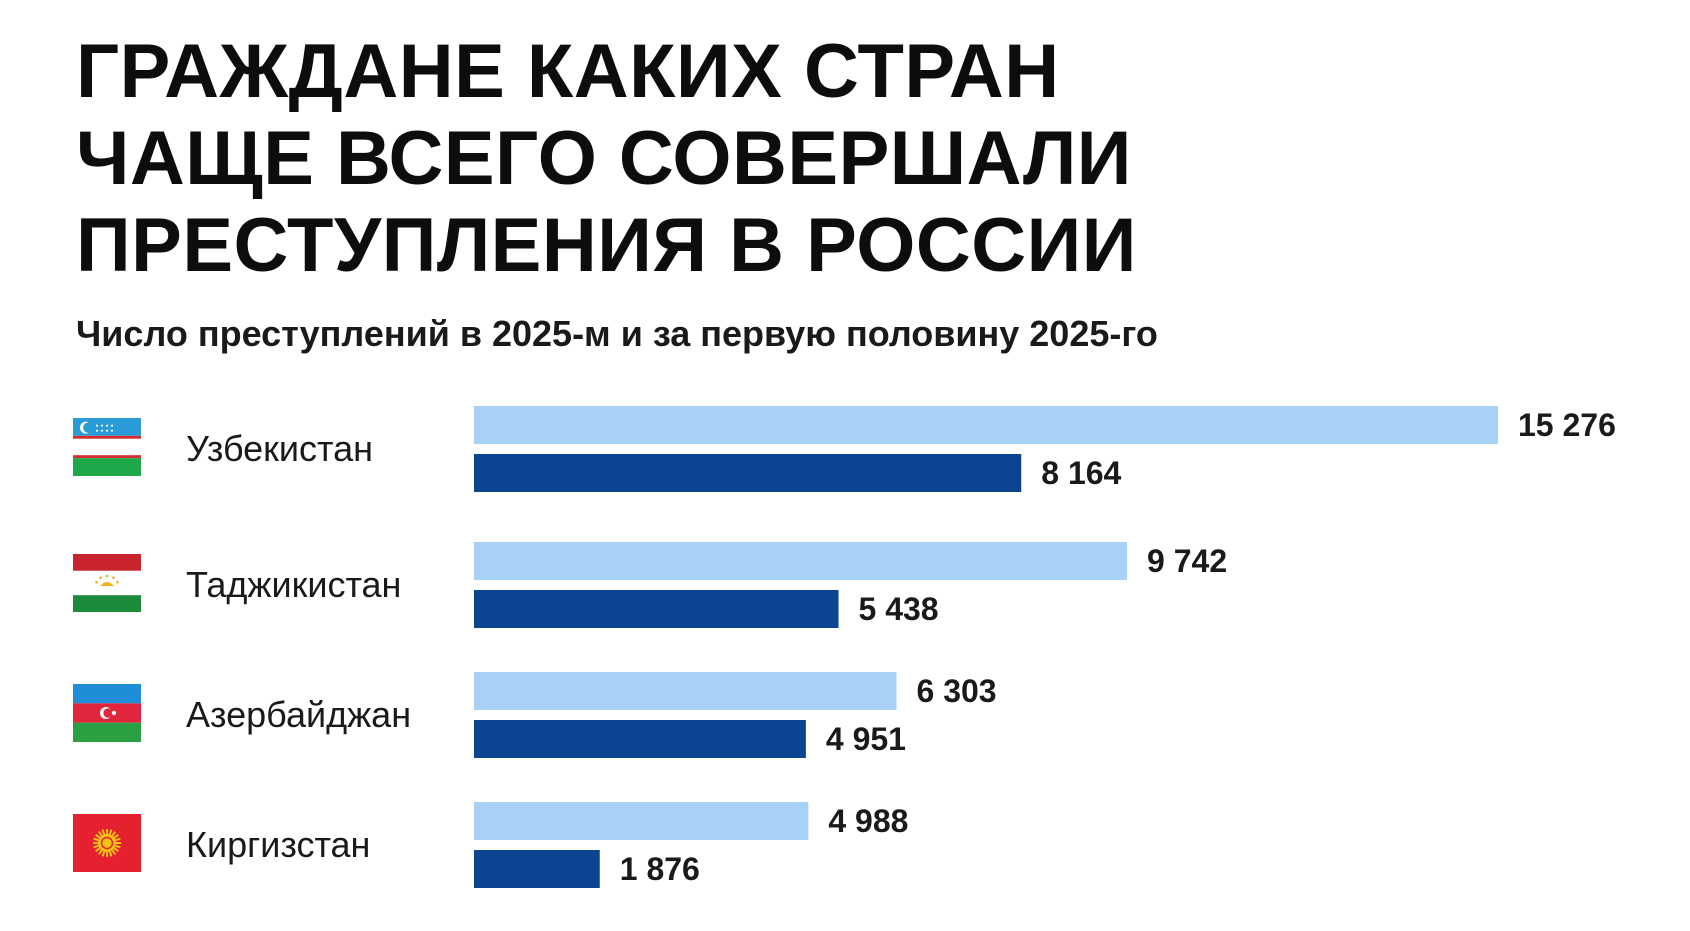 This screenshot has height=931, width=1690. Describe the element at coordinates (278, 844) in the screenshot. I see `country-label: Киргизстан` at that location.